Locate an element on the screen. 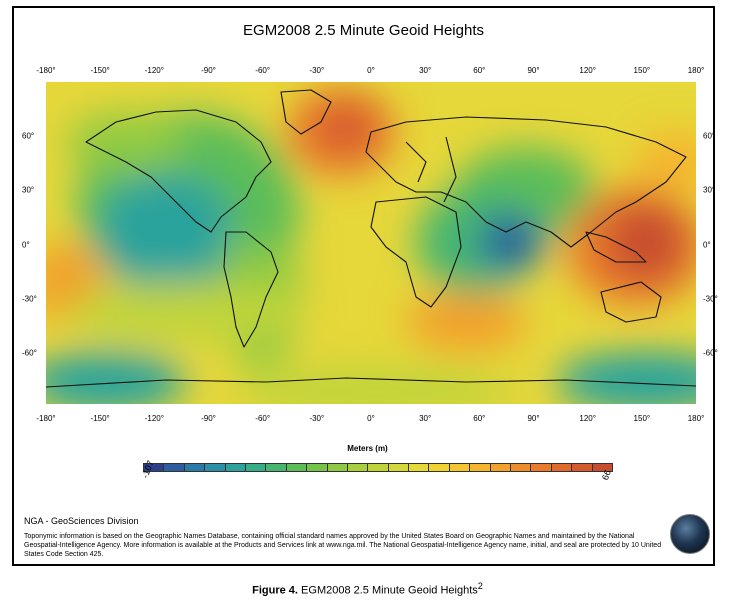 The image size is (735, 613). nga-seal-icon is located at coordinates (690, 534).